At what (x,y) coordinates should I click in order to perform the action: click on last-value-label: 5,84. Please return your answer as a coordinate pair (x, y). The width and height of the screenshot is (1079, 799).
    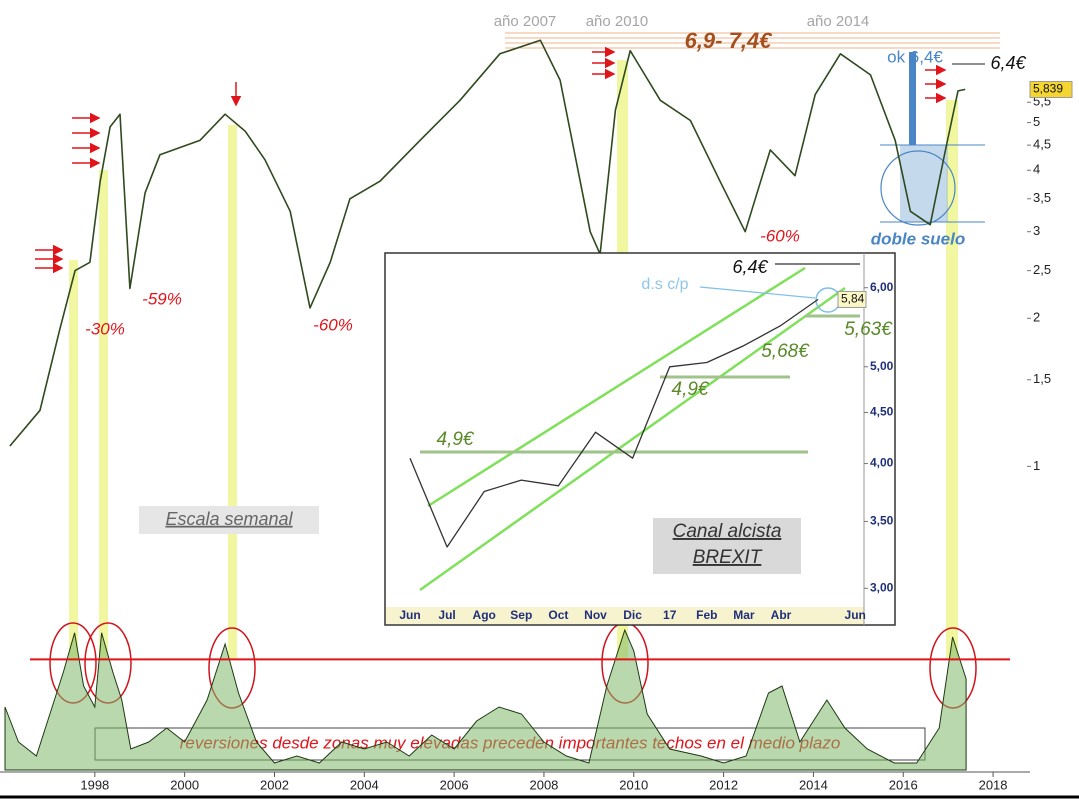
    Looking at the image, I should click on (853, 299).